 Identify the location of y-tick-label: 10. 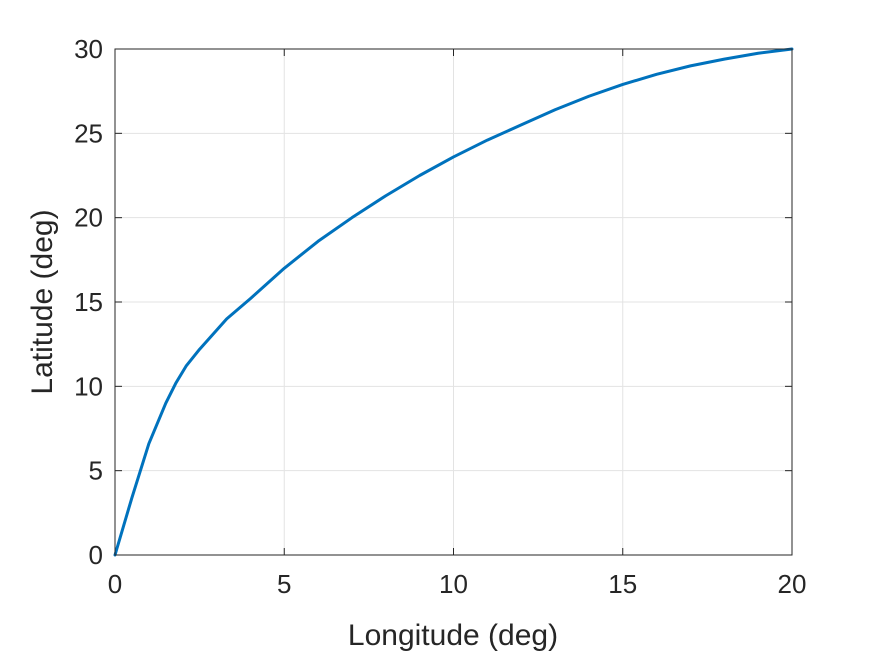
(88, 386).